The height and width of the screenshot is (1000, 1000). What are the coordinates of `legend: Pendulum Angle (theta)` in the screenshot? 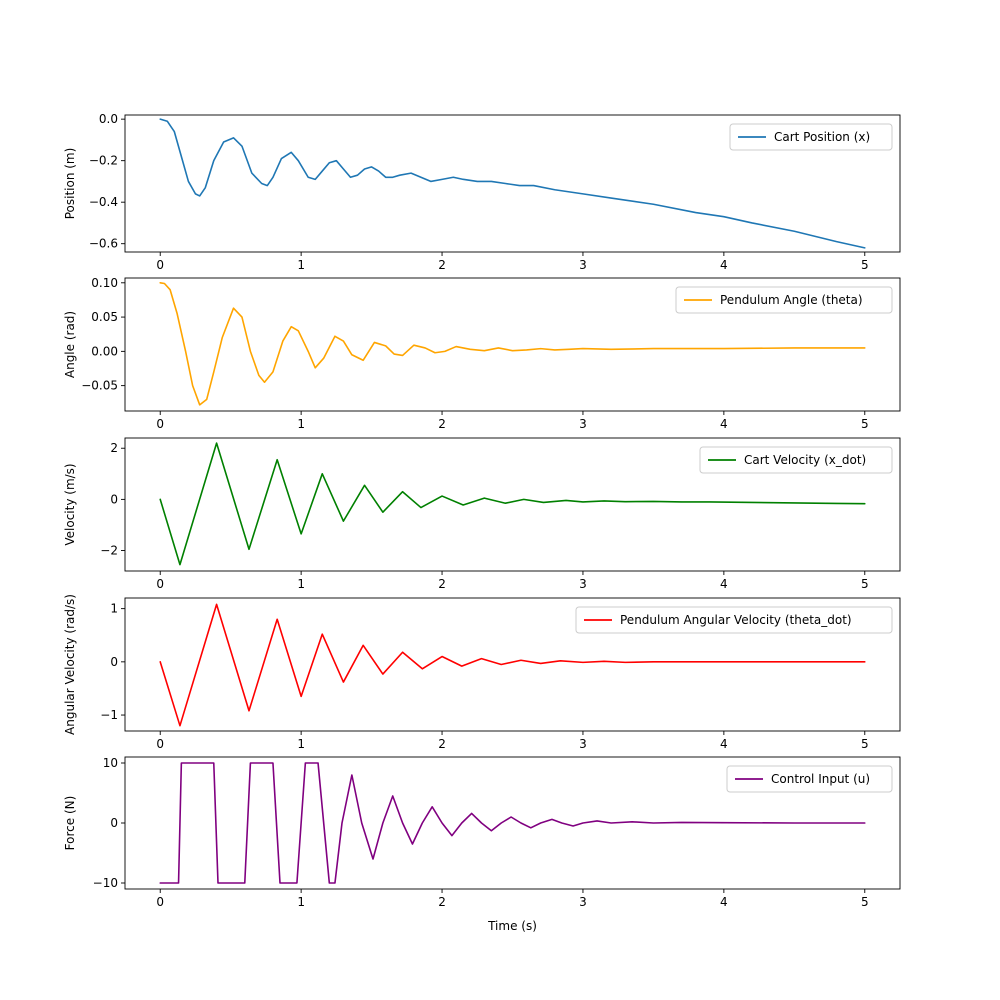 It's located at (784, 300).